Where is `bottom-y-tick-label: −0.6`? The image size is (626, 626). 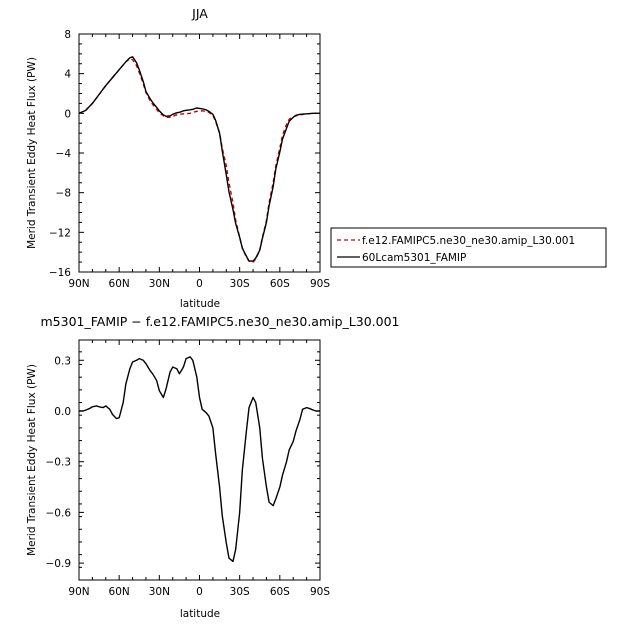 bottom-y-tick-label: −0.6 is located at coordinates (59, 513).